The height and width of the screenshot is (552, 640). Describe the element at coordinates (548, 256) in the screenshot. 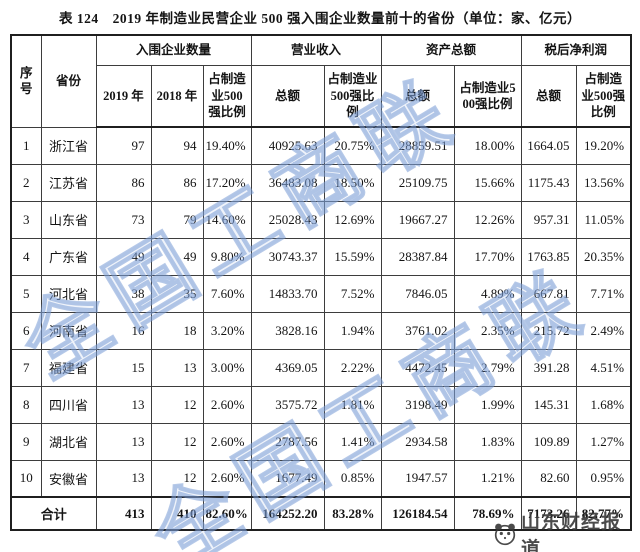

I see `value-cell: 1763.85` at that location.